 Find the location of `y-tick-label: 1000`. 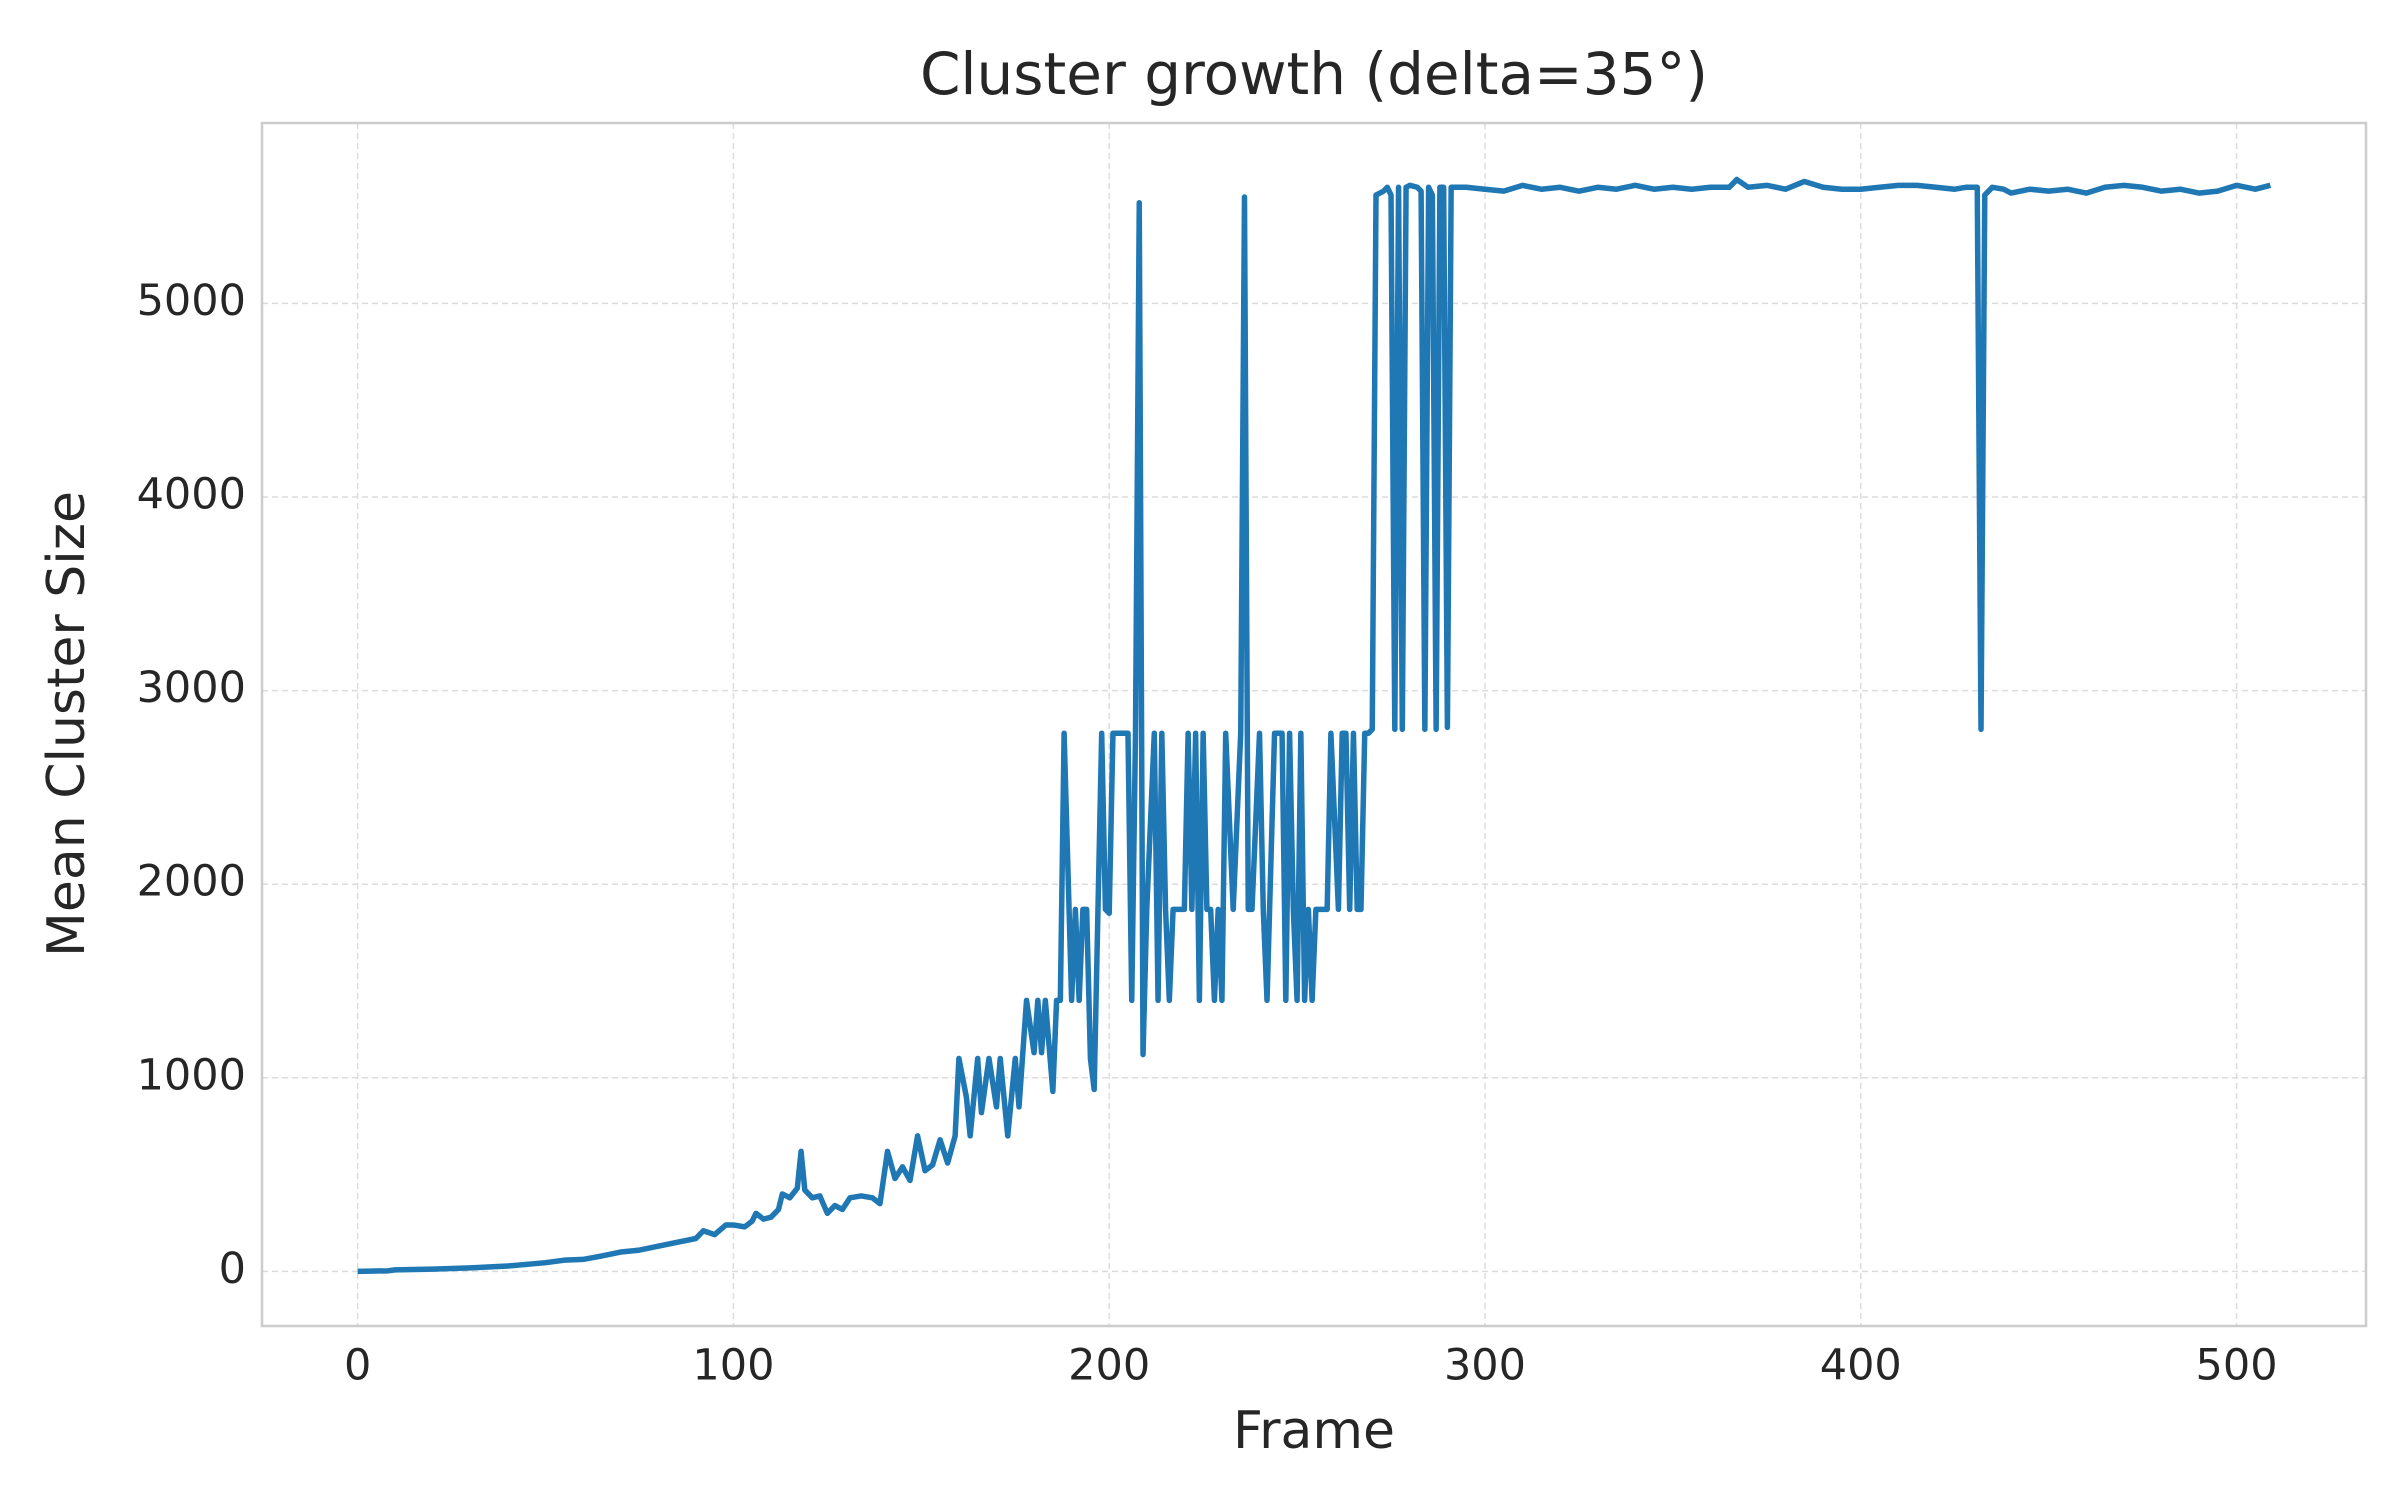

y-tick-label: 1000 is located at coordinates (191, 1075).